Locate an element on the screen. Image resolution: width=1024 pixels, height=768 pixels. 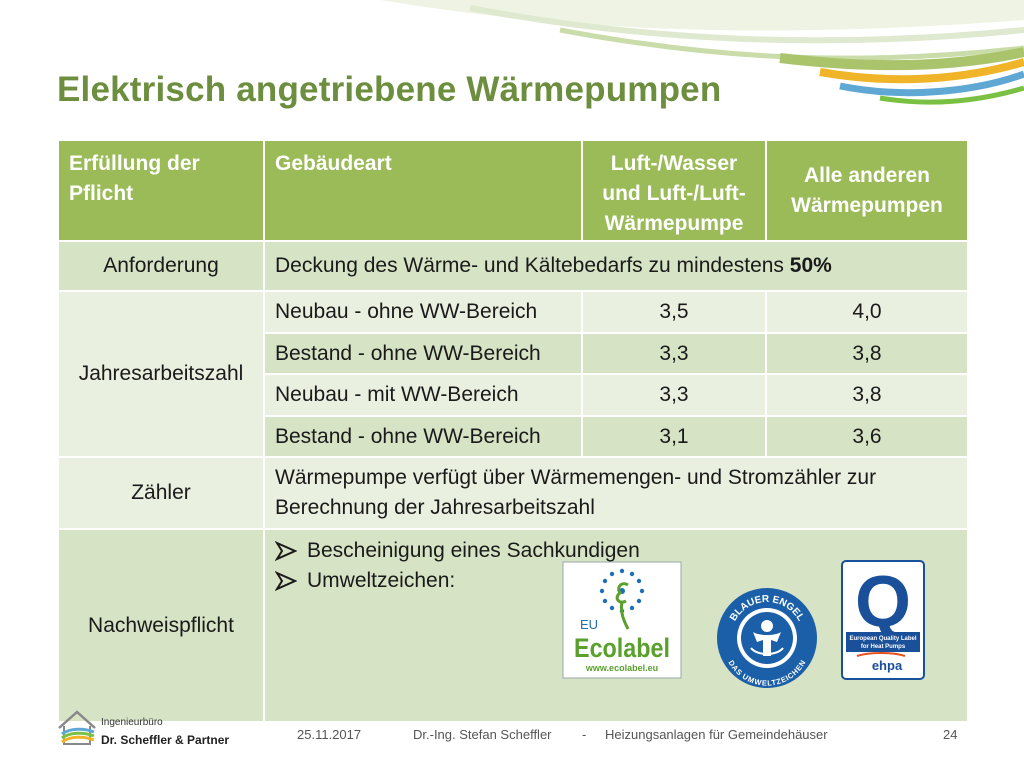
table-row: Bestand - ohne WW-Bereich 3,3 3,8 is located at coordinates (513, 353).